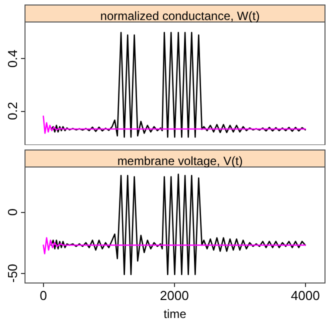 This screenshot has height=327, width=331. What do you see at coordinates (12, 59) in the screenshot?
I see `y-tick-label: 0.4` at bounding box center [12, 59].